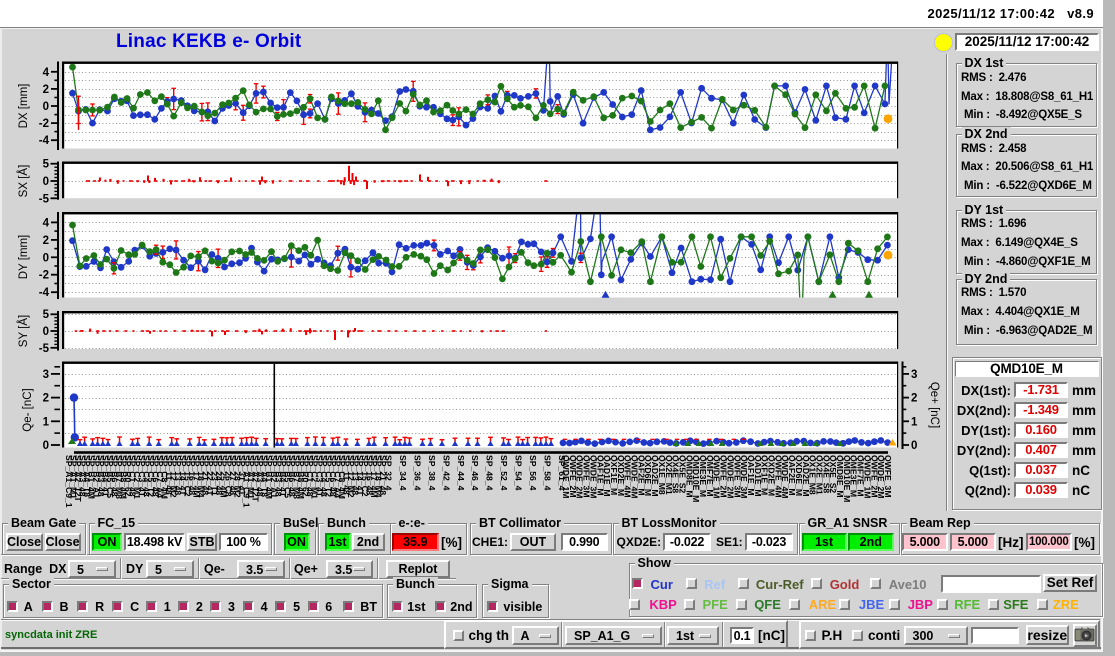  I want to click on svg-text: 3, so click(914, 375).